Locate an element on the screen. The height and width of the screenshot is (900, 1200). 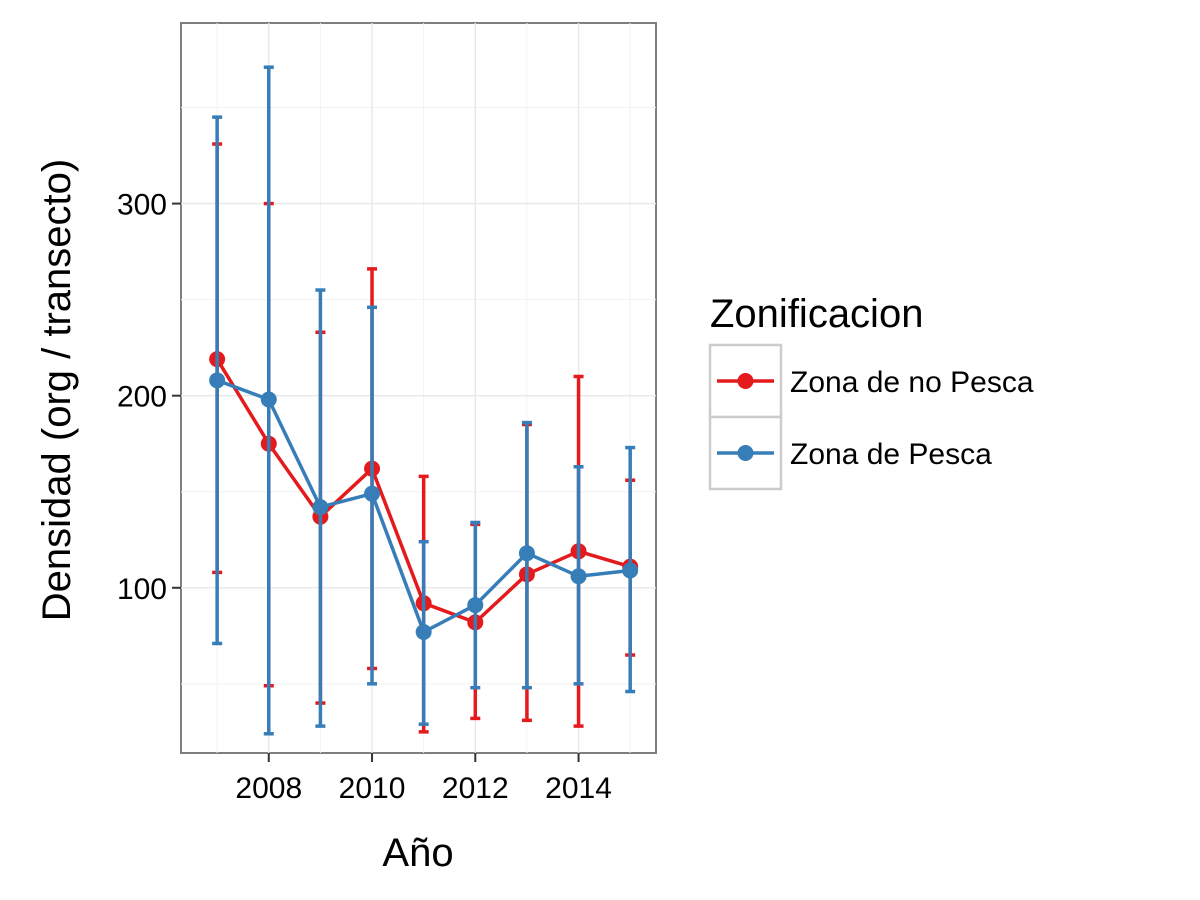
legend-label: Zona de no Pesca is located at coordinates (912, 382).